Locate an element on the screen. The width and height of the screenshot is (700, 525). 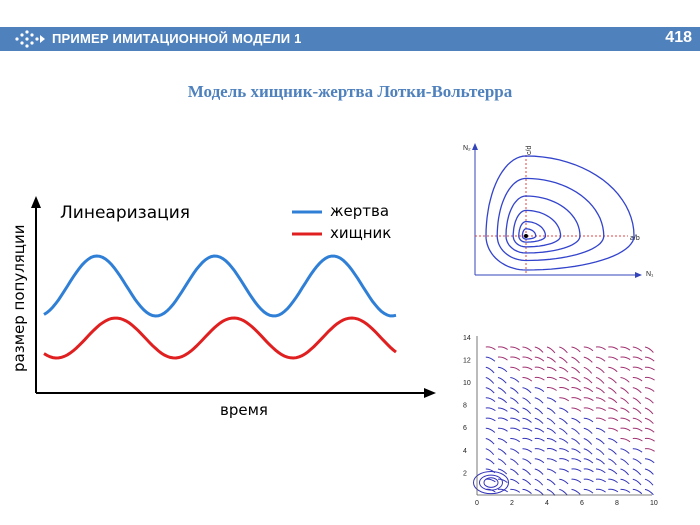
phase-y-arrow is located at coordinates (475, 146).